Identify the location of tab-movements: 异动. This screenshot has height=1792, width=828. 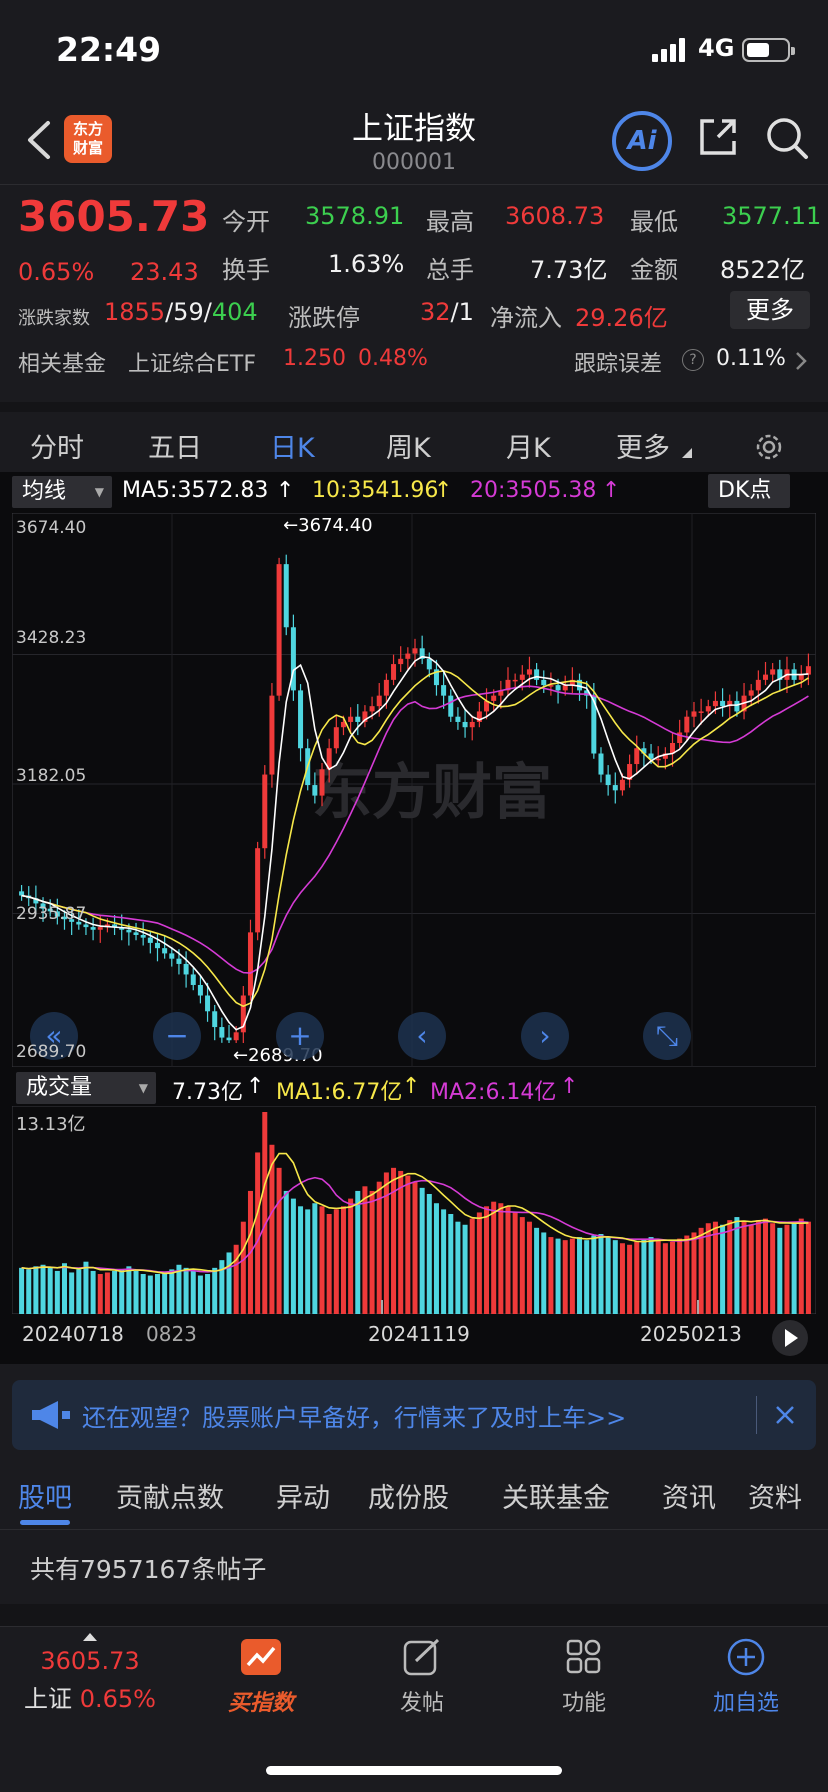
(303, 1498).